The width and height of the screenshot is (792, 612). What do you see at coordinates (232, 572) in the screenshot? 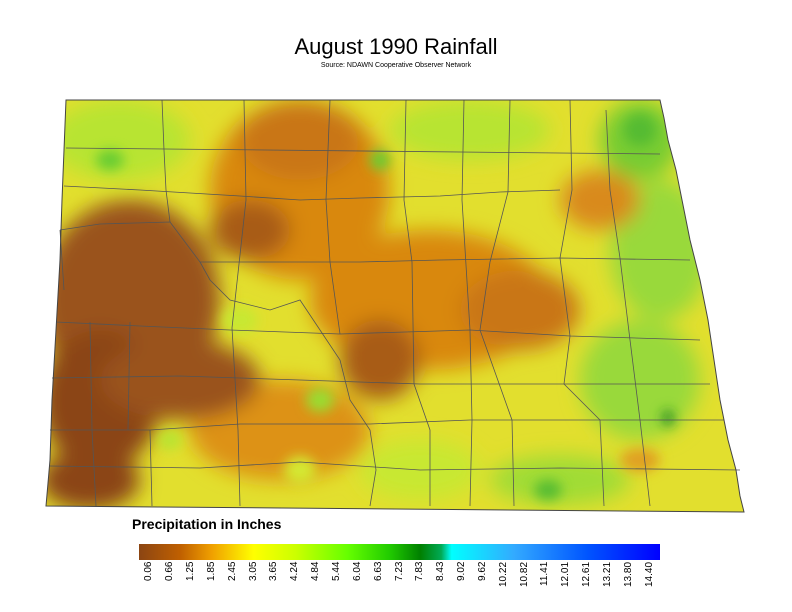
I see `legend-tick-label: 2.45` at bounding box center [232, 572].